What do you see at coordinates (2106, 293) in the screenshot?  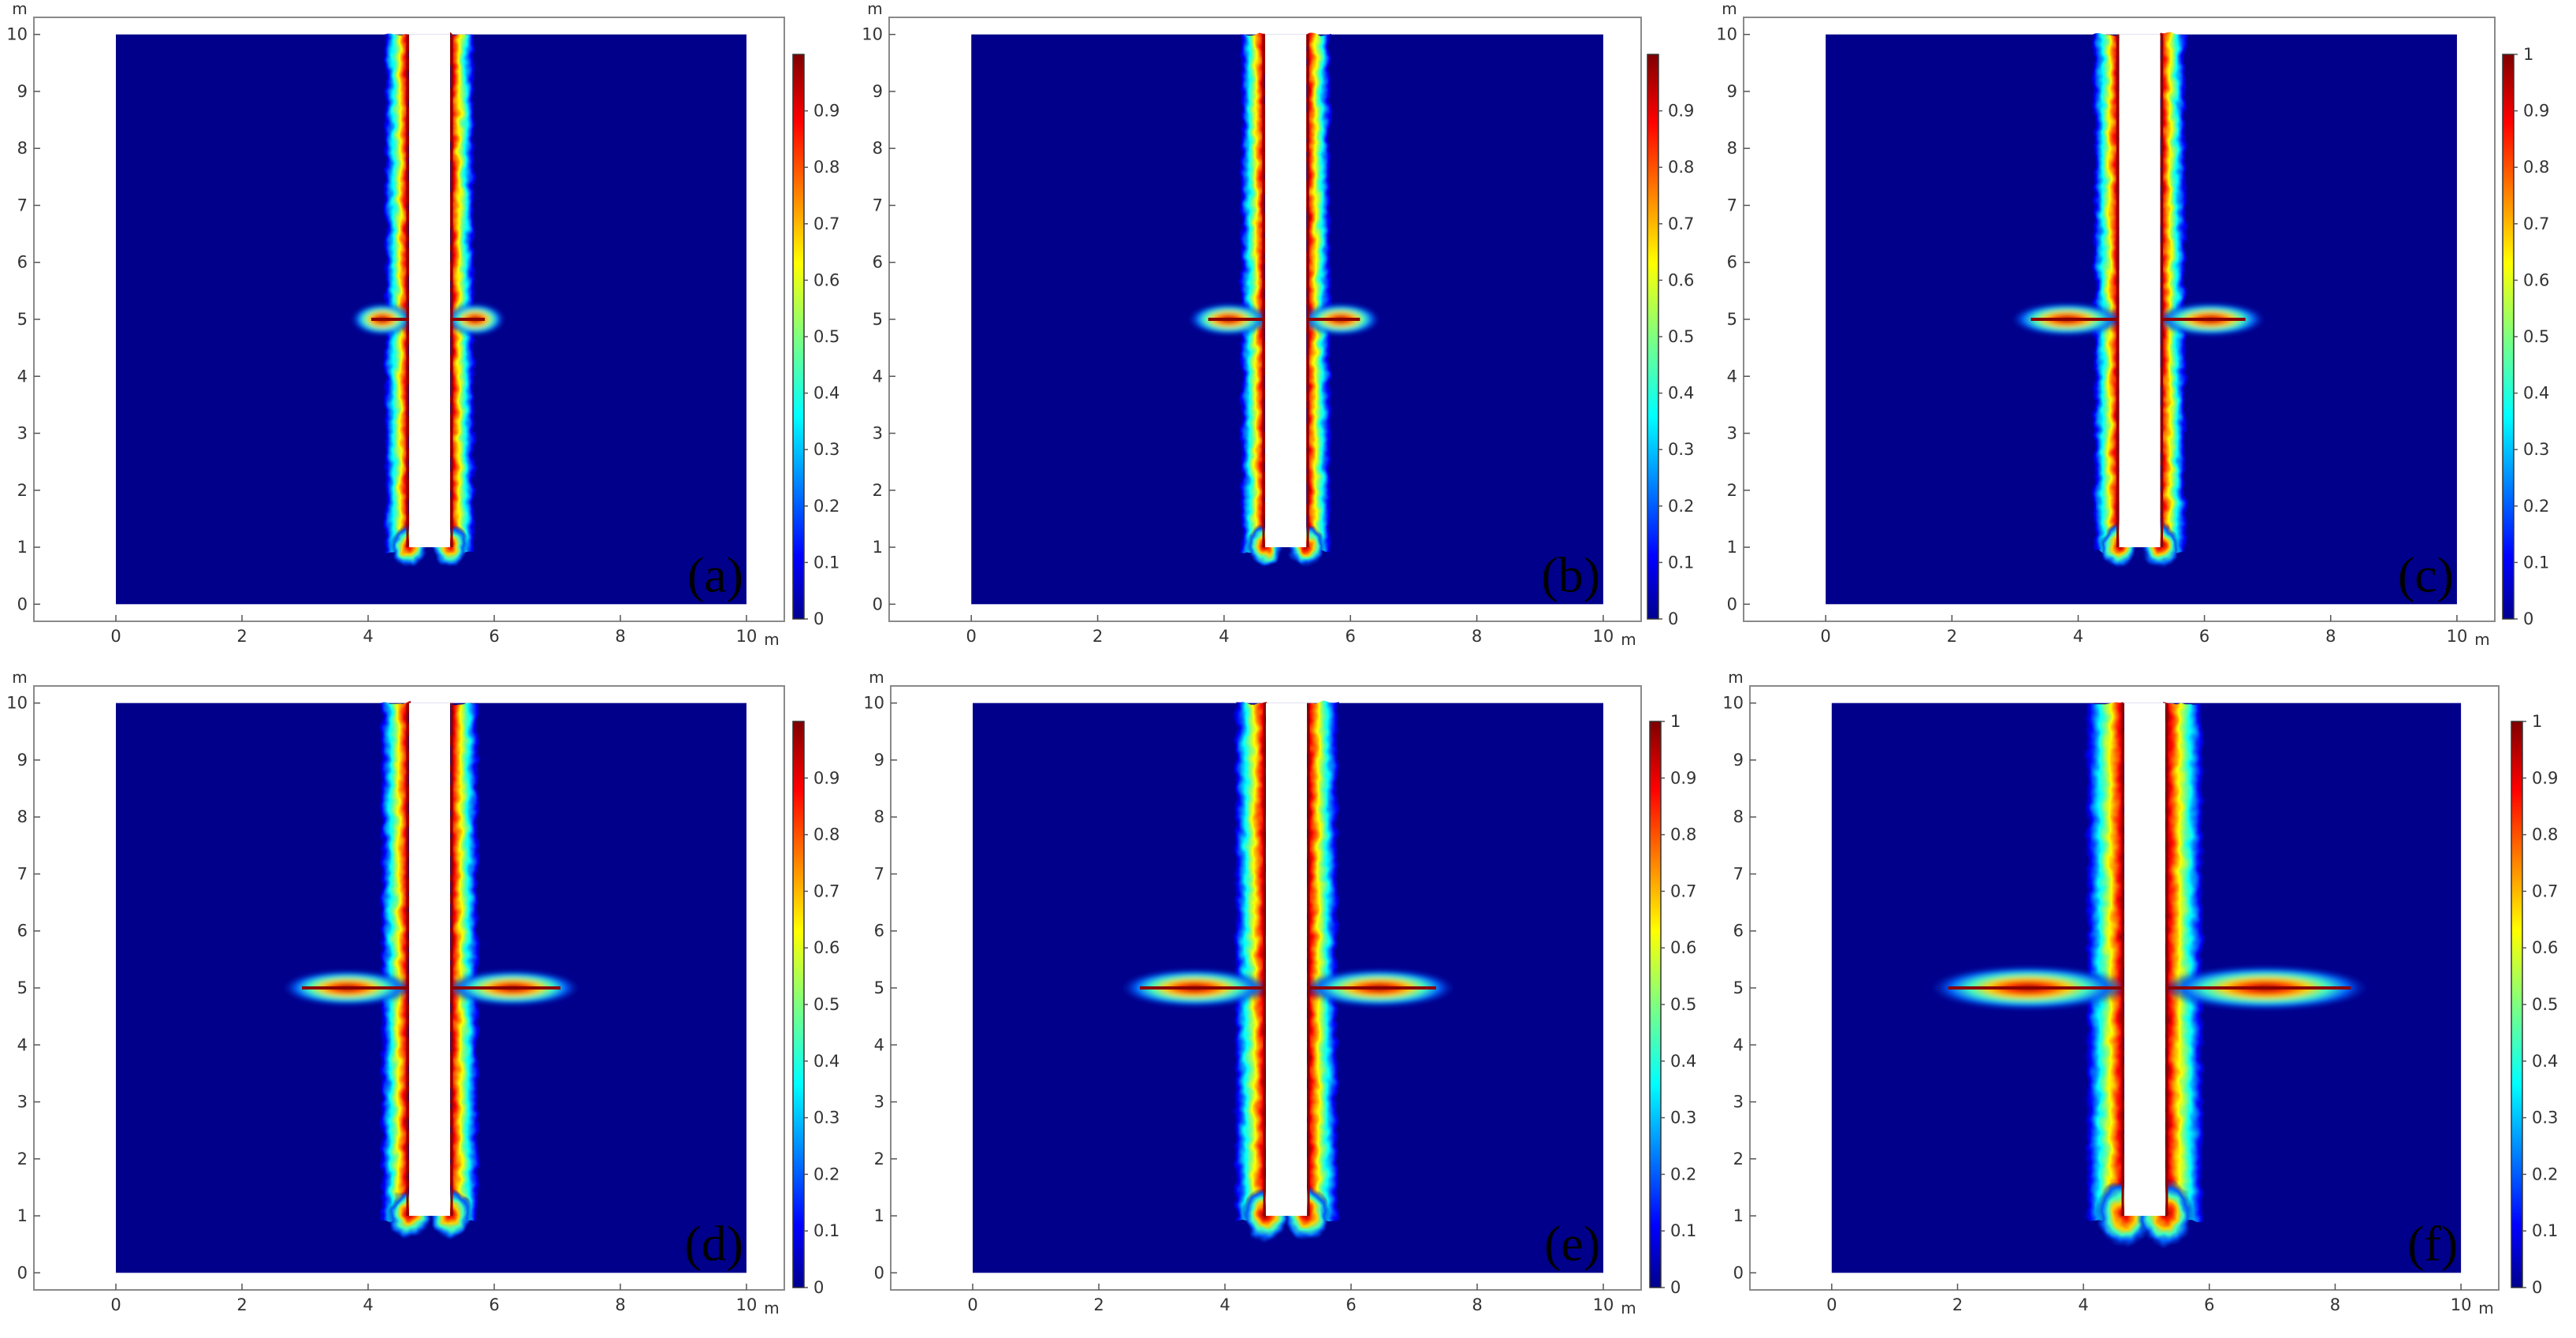 I see `left-wall-damage` at bounding box center [2106, 293].